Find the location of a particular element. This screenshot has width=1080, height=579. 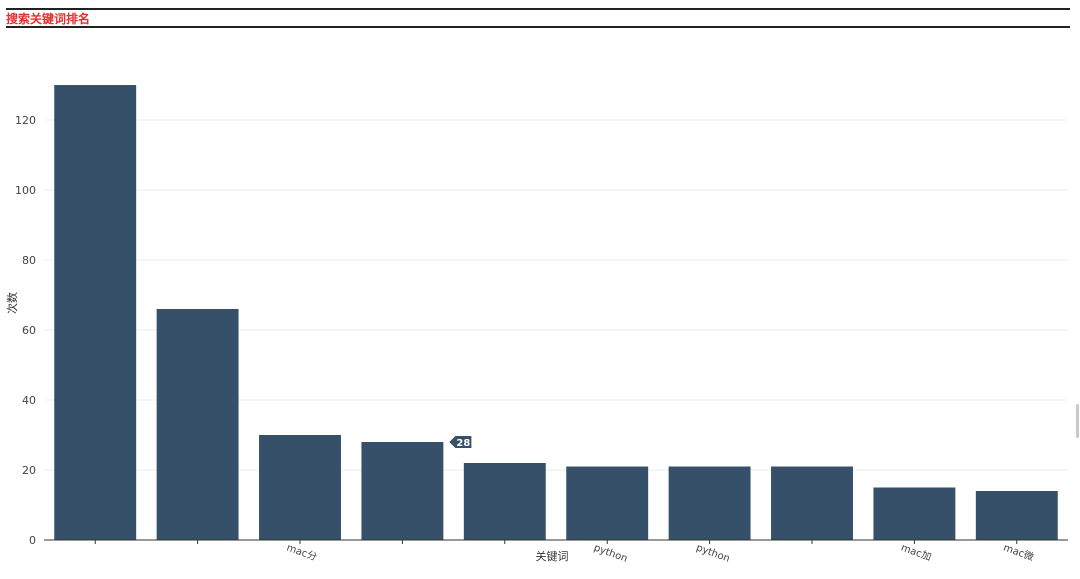

chart-section-title: 搜索关键词排名 is located at coordinates (48, 19).